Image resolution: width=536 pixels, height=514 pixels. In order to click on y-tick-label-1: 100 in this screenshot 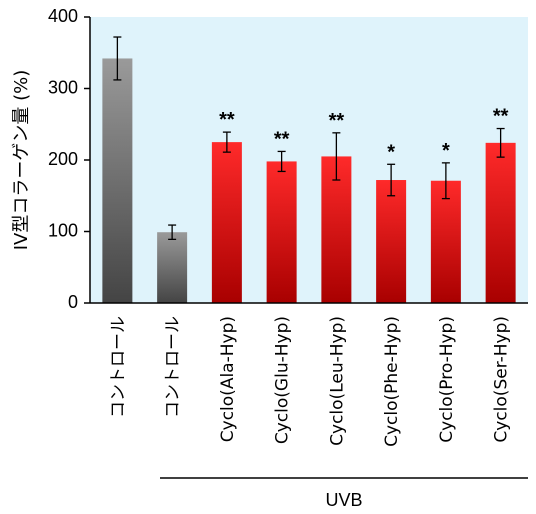, I will do `click(63, 230)`.